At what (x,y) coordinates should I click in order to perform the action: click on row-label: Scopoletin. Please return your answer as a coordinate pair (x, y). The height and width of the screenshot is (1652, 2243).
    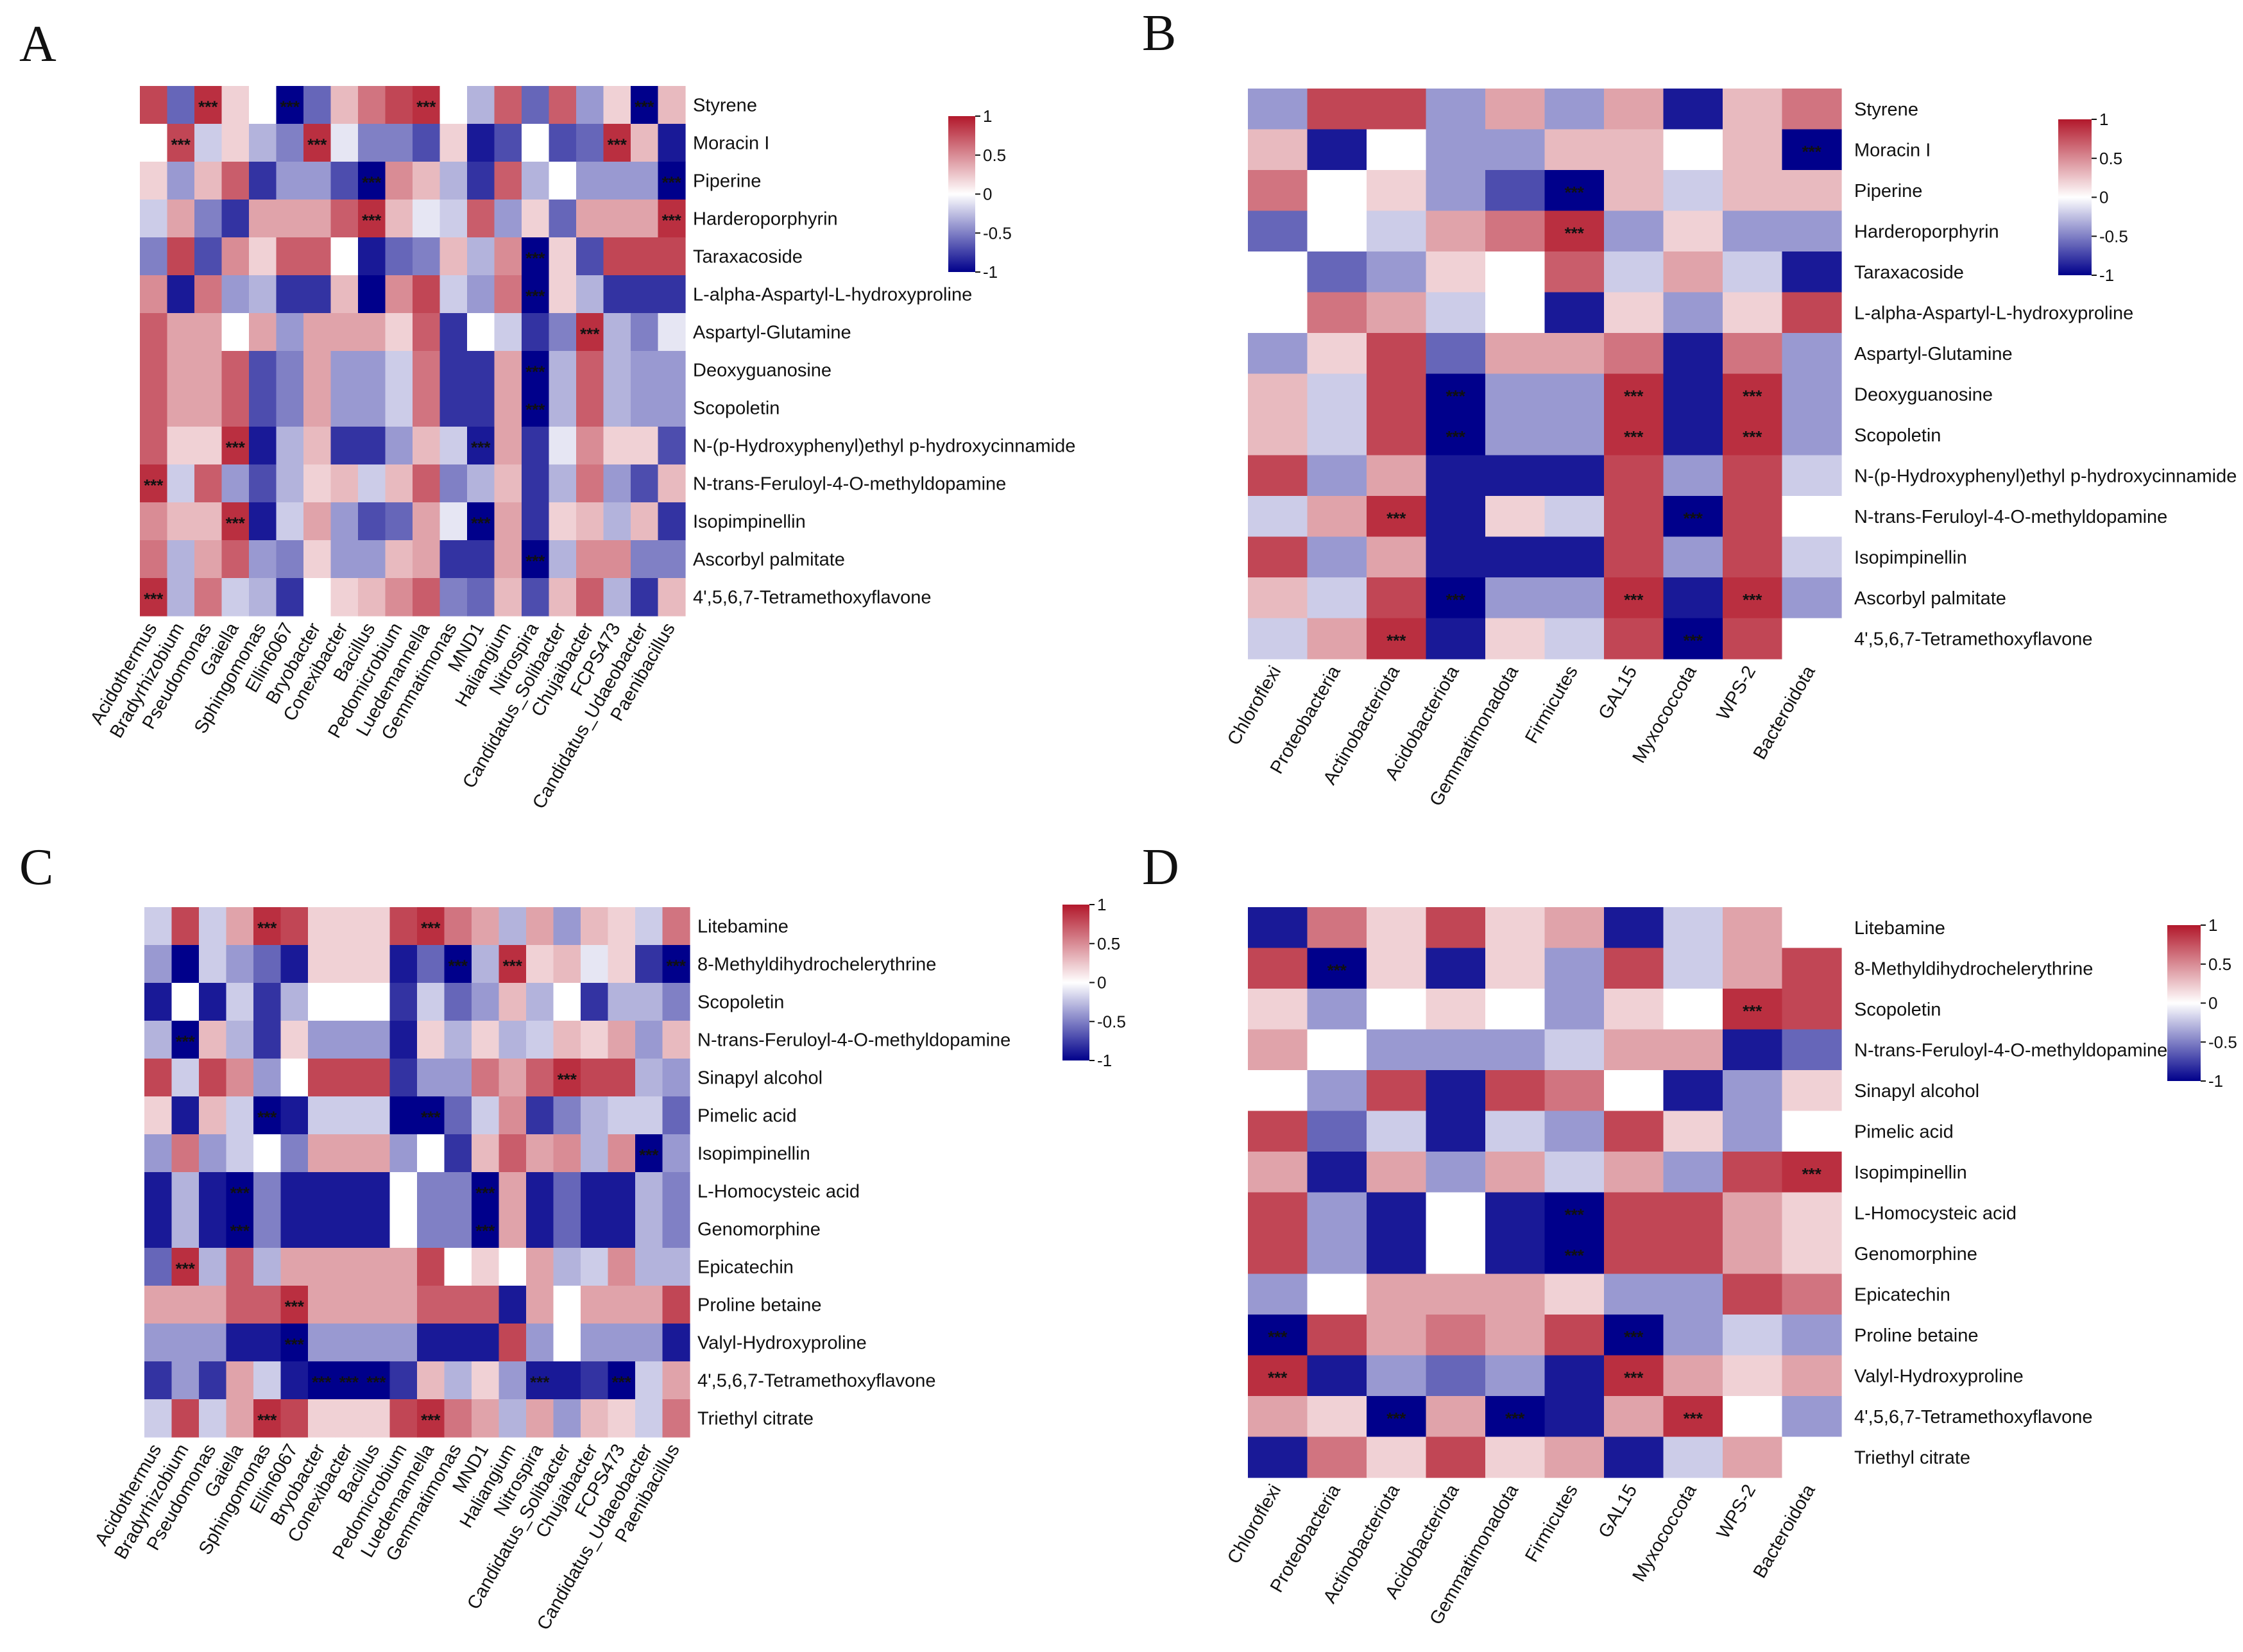
    Looking at the image, I should click on (1897, 1010).